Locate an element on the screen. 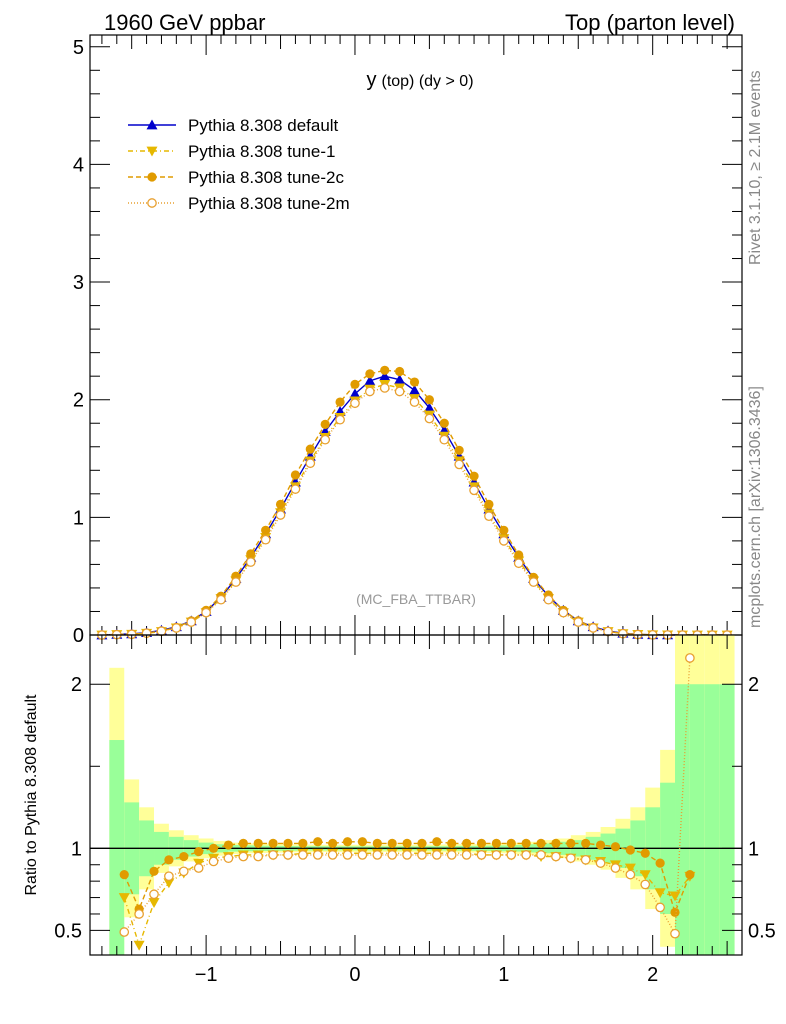 This screenshot has height=1024, width=786. y-tick-label: 1 is located at coordinates (78, 518).